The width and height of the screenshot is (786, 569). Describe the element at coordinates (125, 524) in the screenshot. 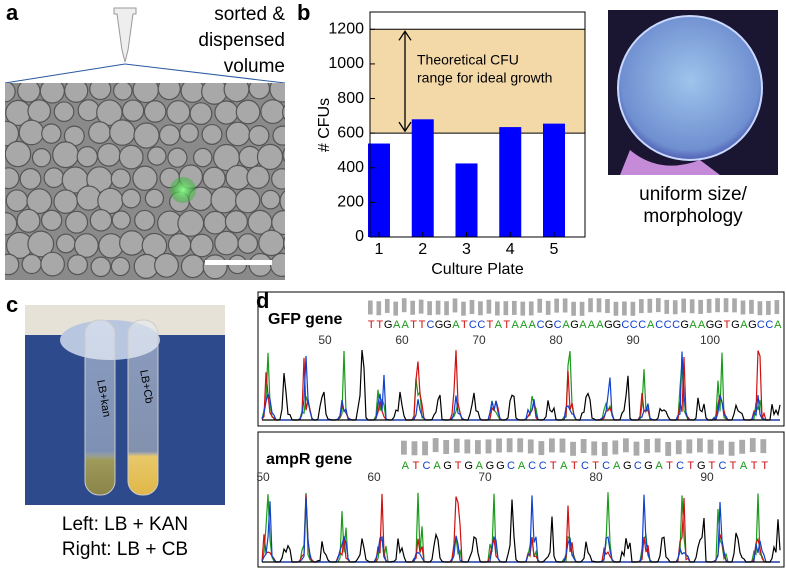

I see `caption: Left: LB + KAN` at that location.